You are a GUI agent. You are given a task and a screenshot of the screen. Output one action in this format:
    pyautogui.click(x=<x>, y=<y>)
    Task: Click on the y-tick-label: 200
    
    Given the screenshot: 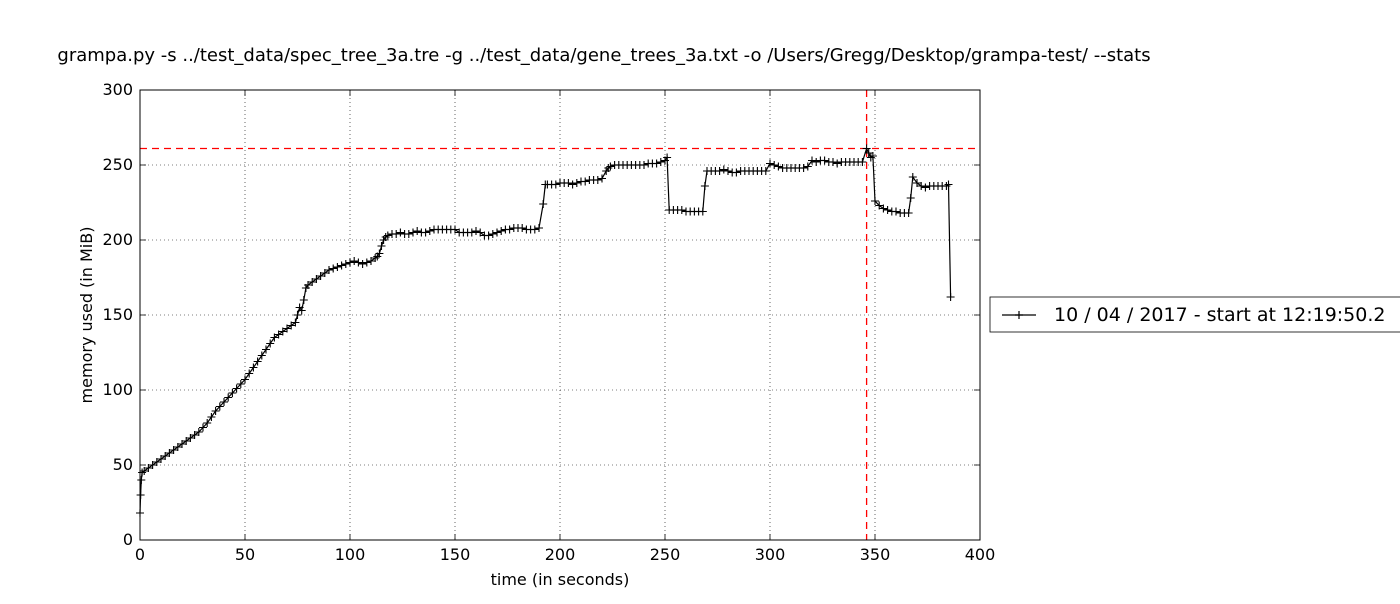 What is the action you would take?
    pyautogui.click(x=117, y=239)
    